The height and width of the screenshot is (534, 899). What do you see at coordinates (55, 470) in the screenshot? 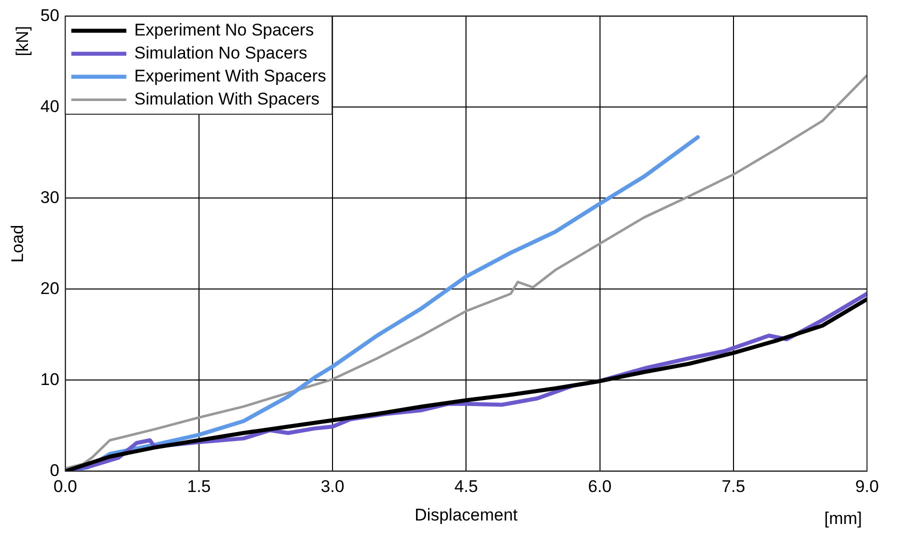
I see `y-tick-label: 0` at bounding box center [55, 470].